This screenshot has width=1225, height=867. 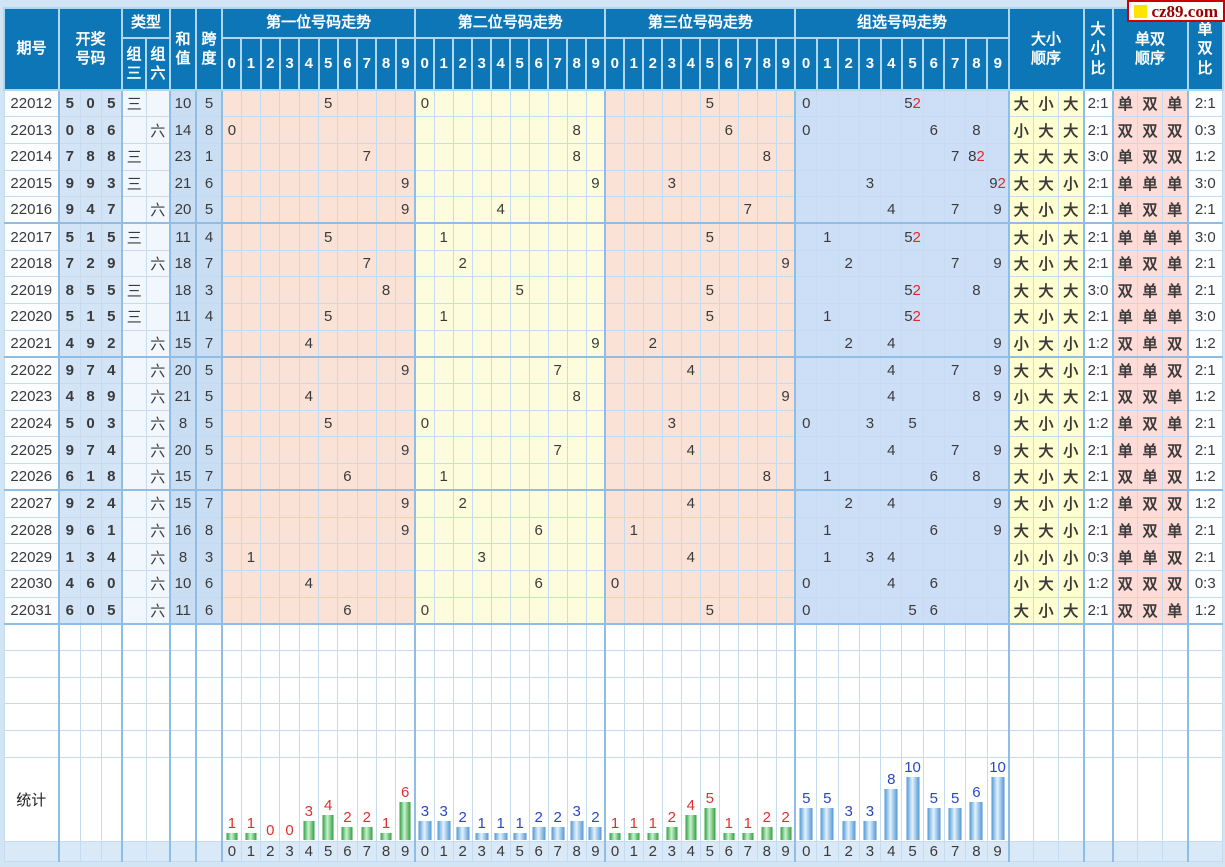 I want to click on stats-bar-cell: 5, so click(x=955, y=799).